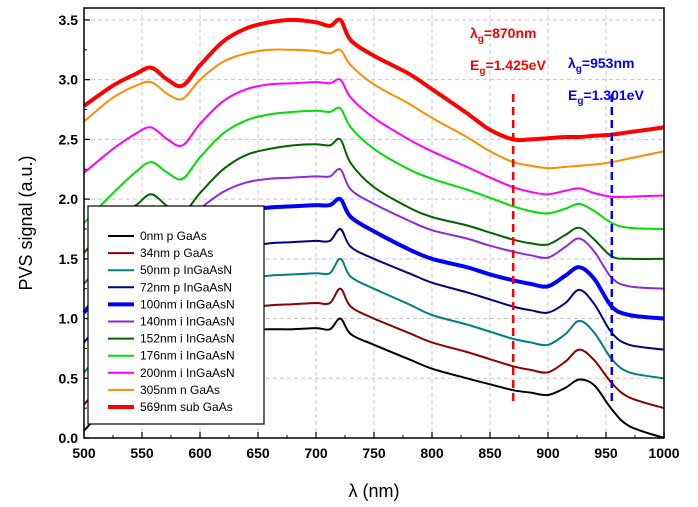 The width and height of the screenshot is (698, 507). What do you see at coordinates (142, 453) in the screenshot?
I see `x-tick-label: 550` at bounding box center [142, 453].